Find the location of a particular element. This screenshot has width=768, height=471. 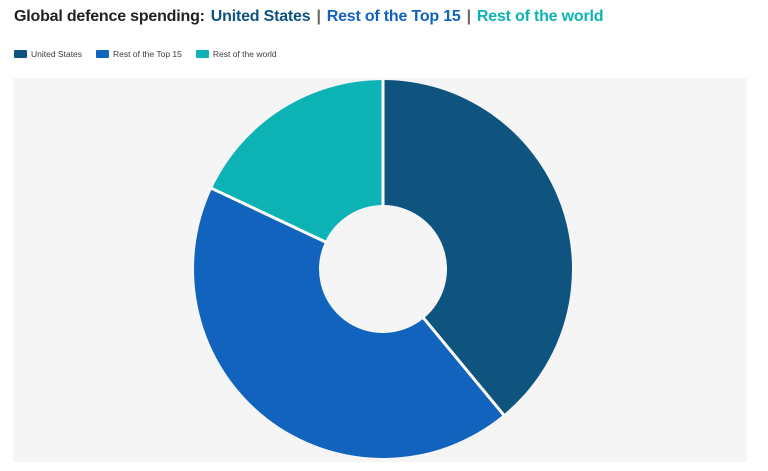

legend-swatch-united-states is located at coordinates (20, 54).